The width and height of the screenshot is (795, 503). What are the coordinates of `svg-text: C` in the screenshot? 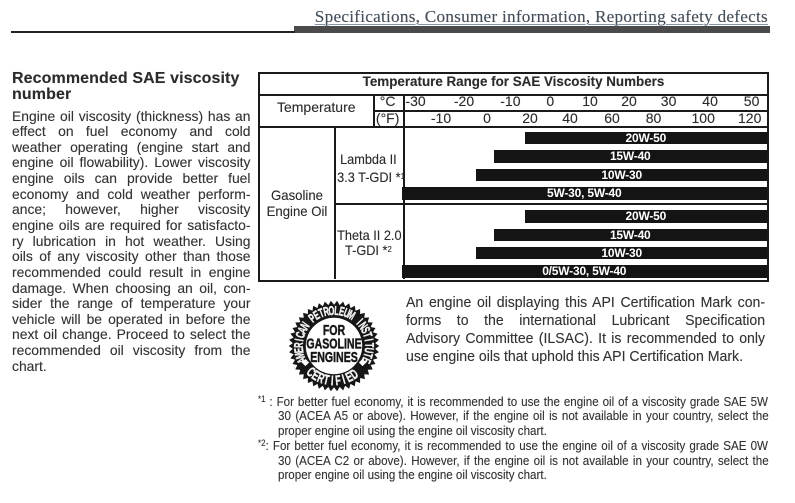 It's located at (301, 335).